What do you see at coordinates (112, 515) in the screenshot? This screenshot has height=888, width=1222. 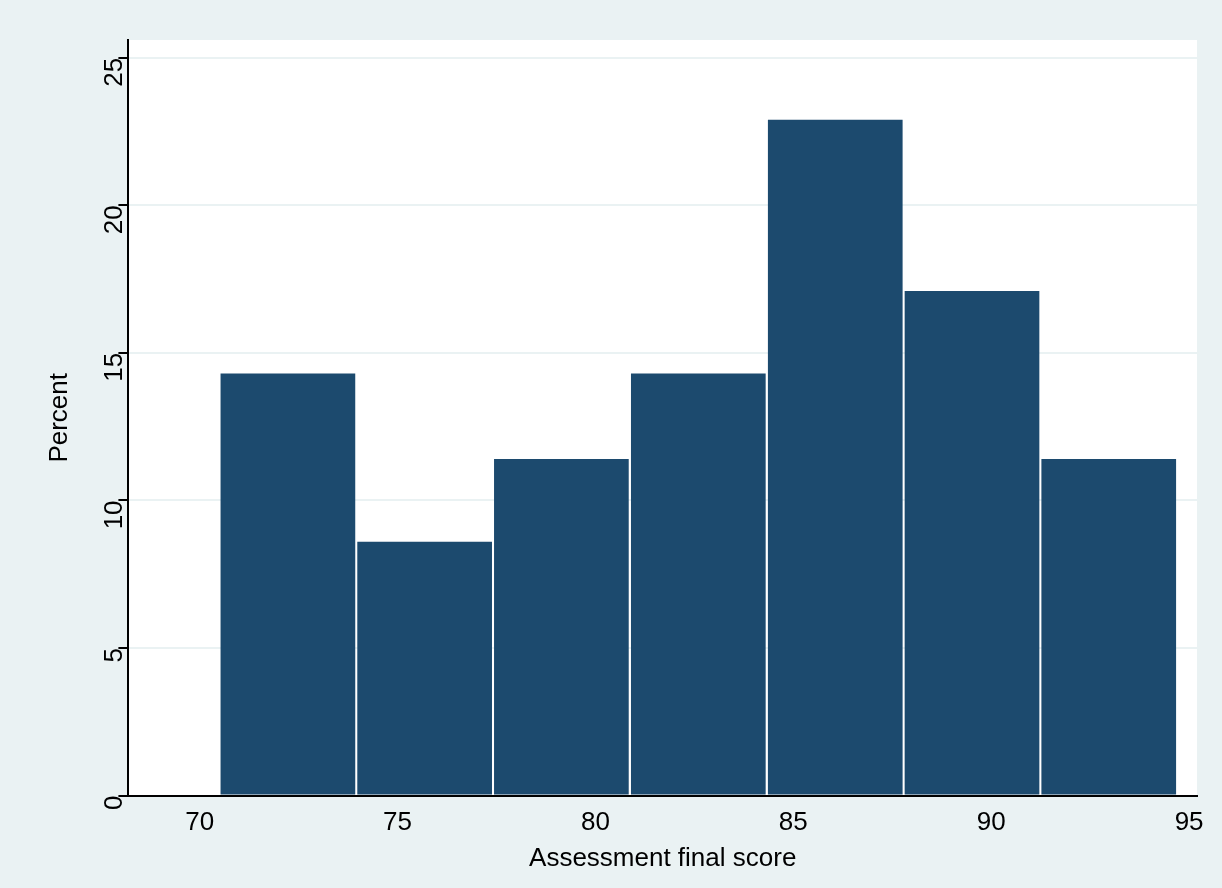 I see `y-tick-label: 10` at bounding box center [112, 515].